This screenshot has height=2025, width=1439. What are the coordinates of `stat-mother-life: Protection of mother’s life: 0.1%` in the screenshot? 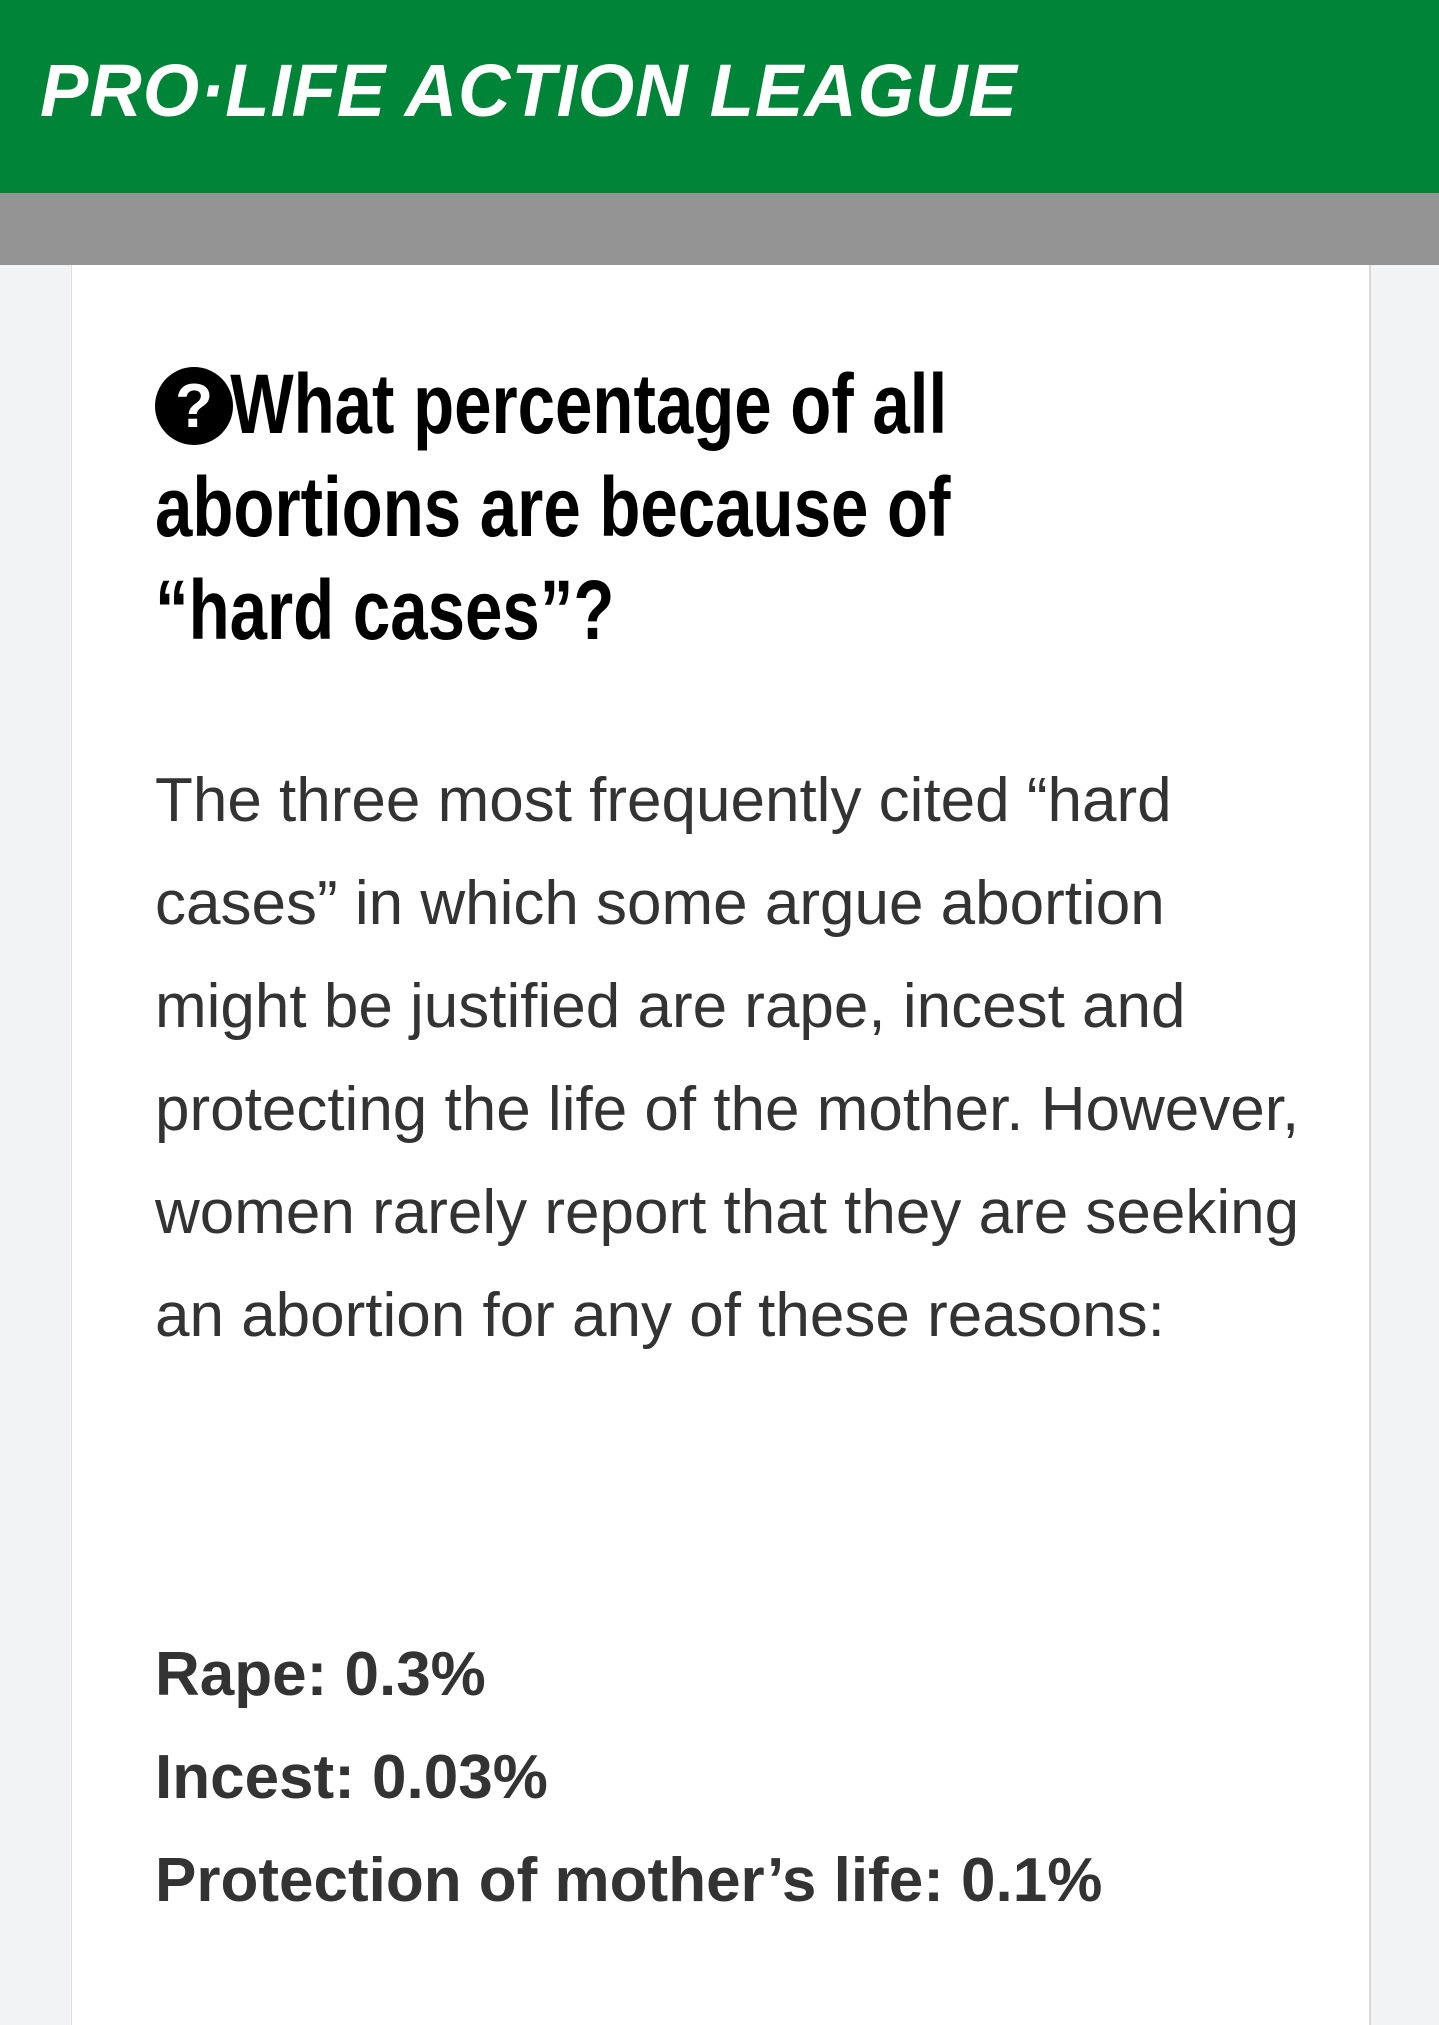 It's located at (629, 1880).